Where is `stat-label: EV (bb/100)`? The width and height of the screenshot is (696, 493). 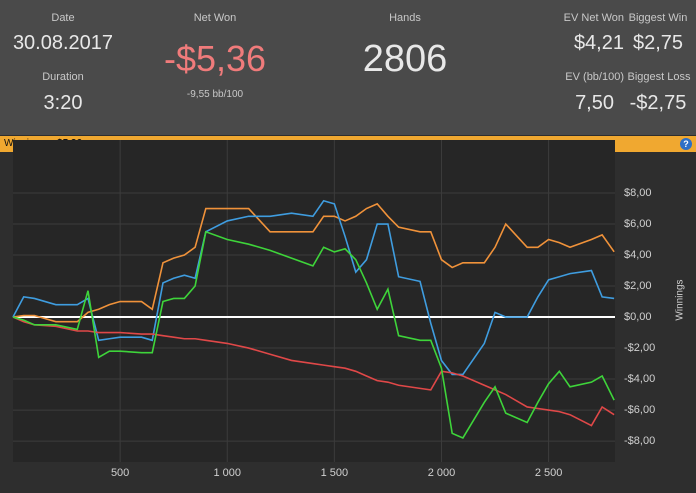 stat-label: EV (bb/100) is located at coordinates (594, 77).